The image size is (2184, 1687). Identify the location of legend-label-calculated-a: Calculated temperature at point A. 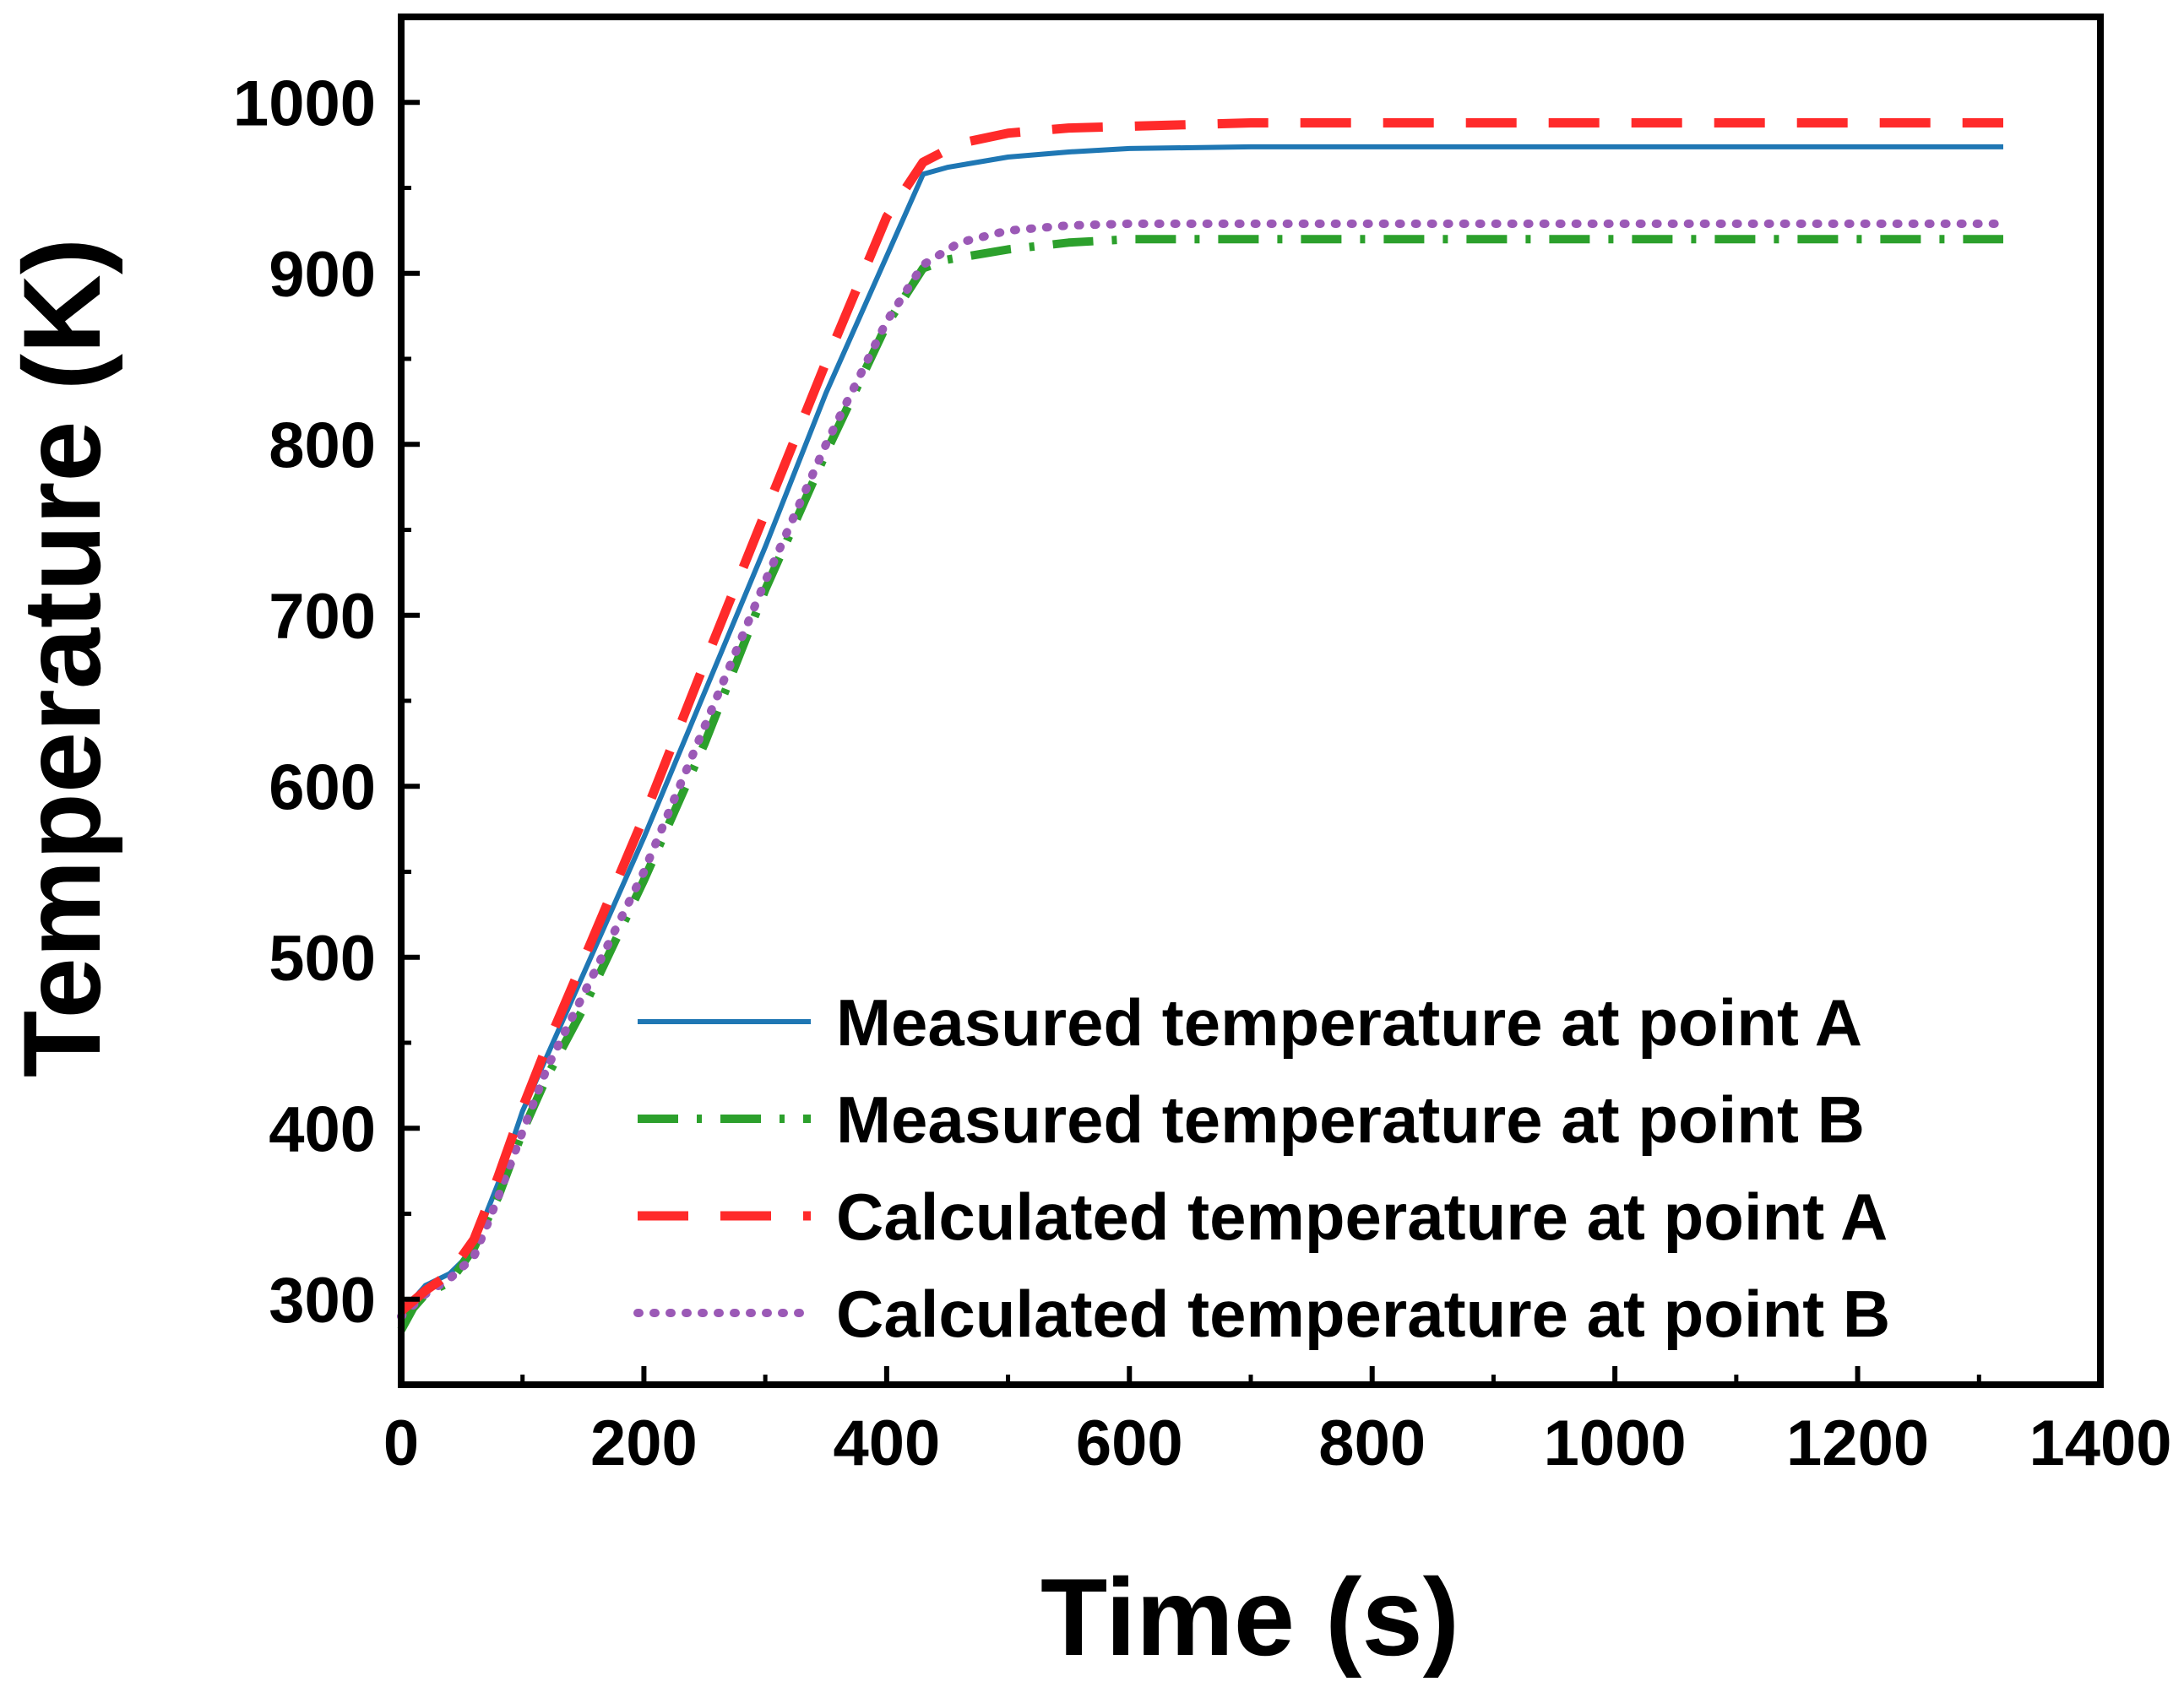
(1362, 1217).